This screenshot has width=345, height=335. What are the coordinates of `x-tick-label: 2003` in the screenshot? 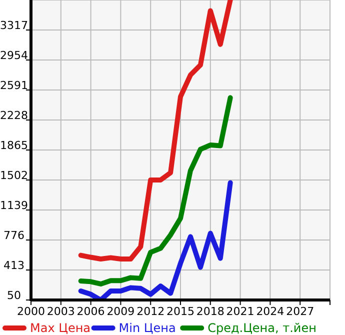 It's located at (60, 311).